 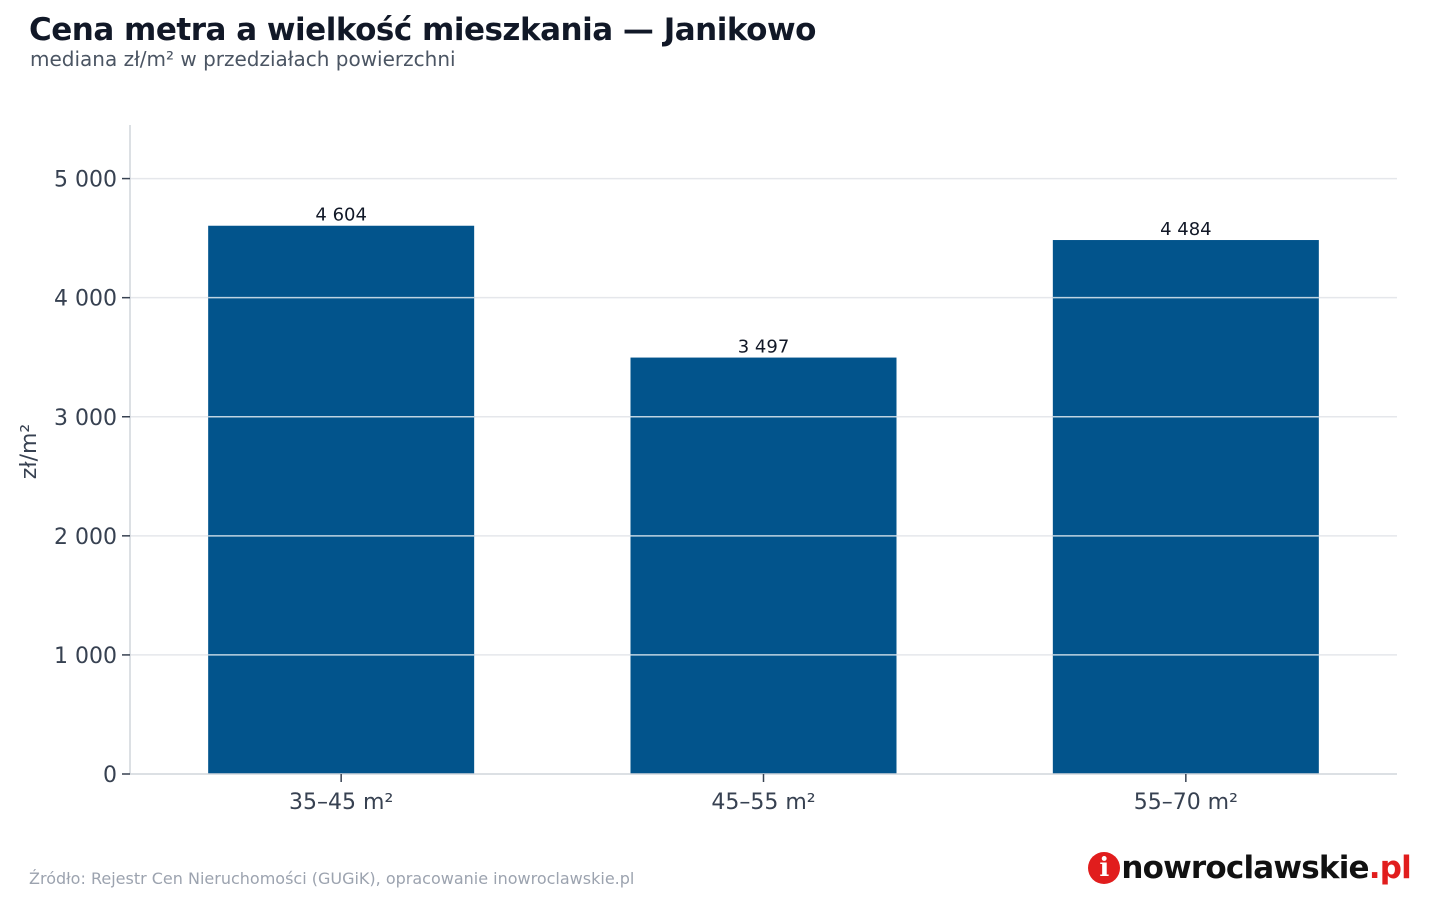 I want to click on bar-value-label: 3 497, so click(x=764, y=347).